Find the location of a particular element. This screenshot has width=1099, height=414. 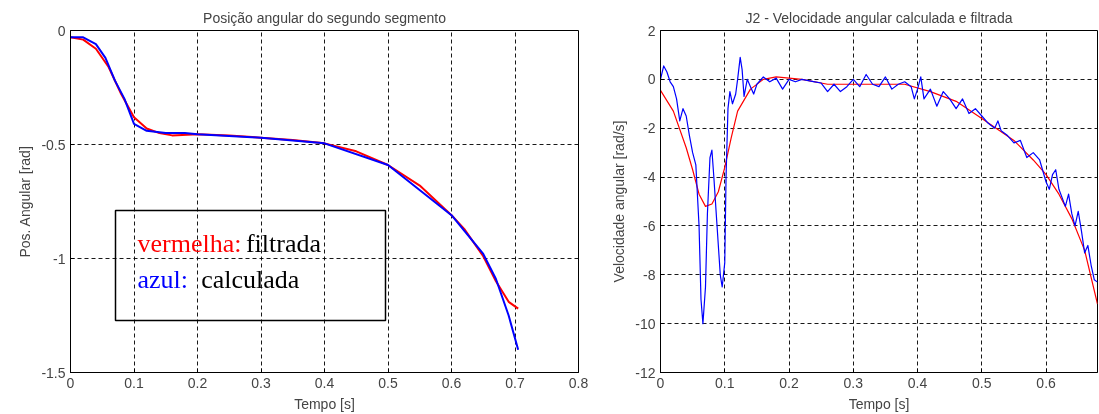

y-tick-label: -10 is located at coordinates (645, 323).